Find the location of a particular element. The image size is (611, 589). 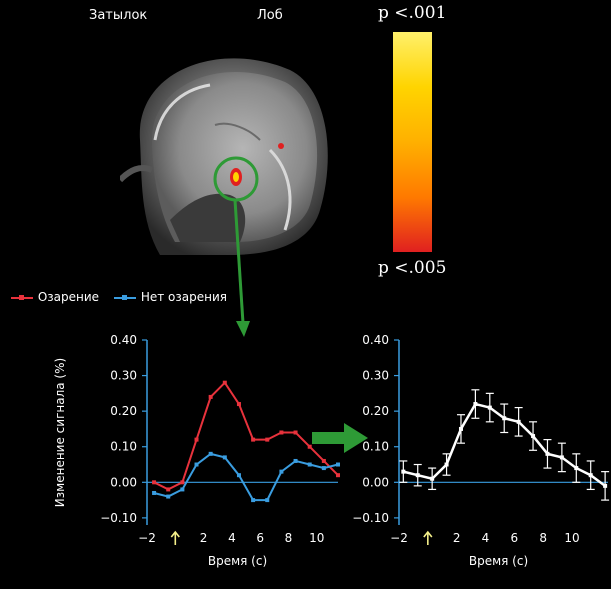

right-chart-x-tick-label: 2 is located at coordinates (457, 538).